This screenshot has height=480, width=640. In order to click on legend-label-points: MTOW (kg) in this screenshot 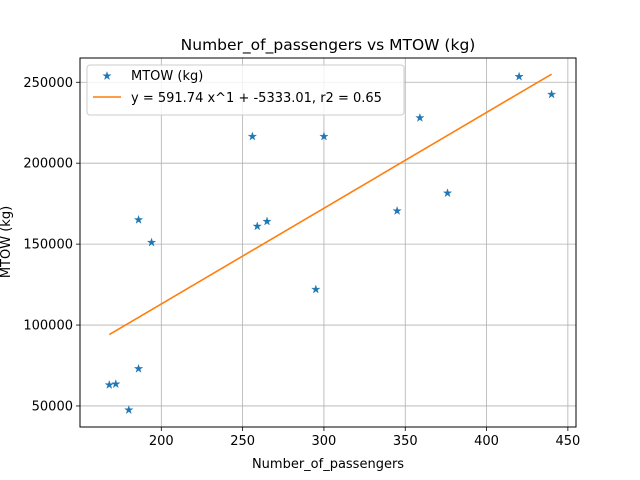, I will do `click(167, 76)`.